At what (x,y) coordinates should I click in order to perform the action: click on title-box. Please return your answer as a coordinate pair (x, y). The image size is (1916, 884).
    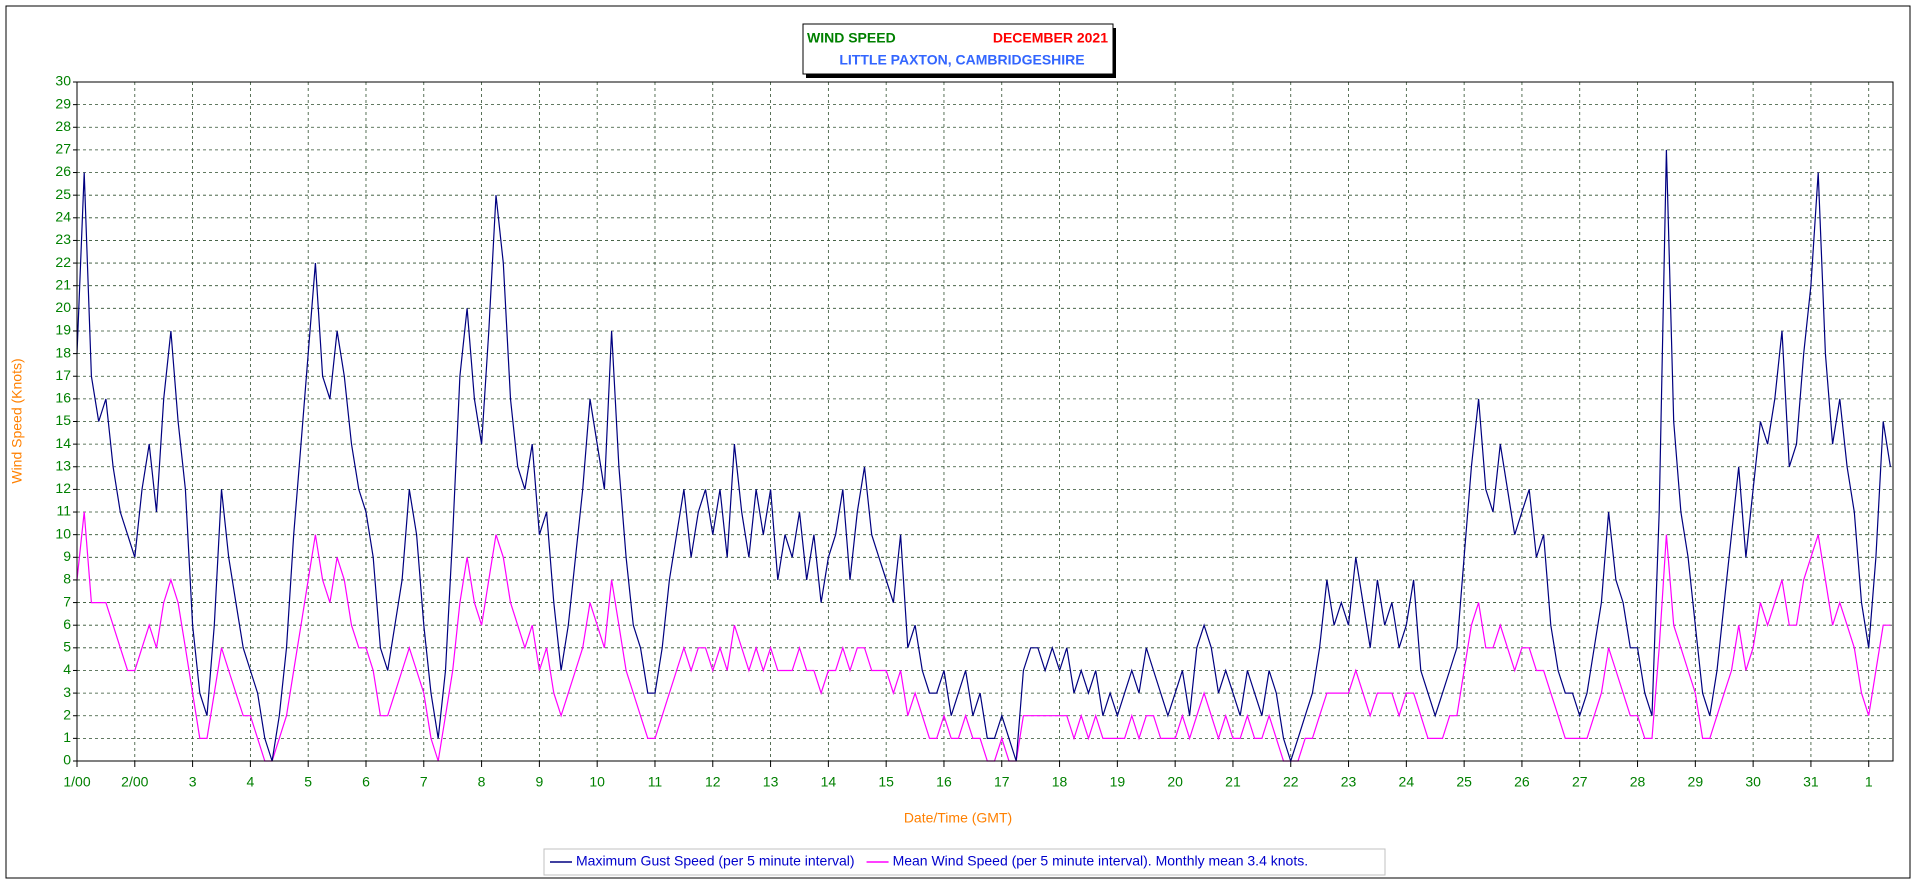
    Looking at the image, I should click on (958, 49).